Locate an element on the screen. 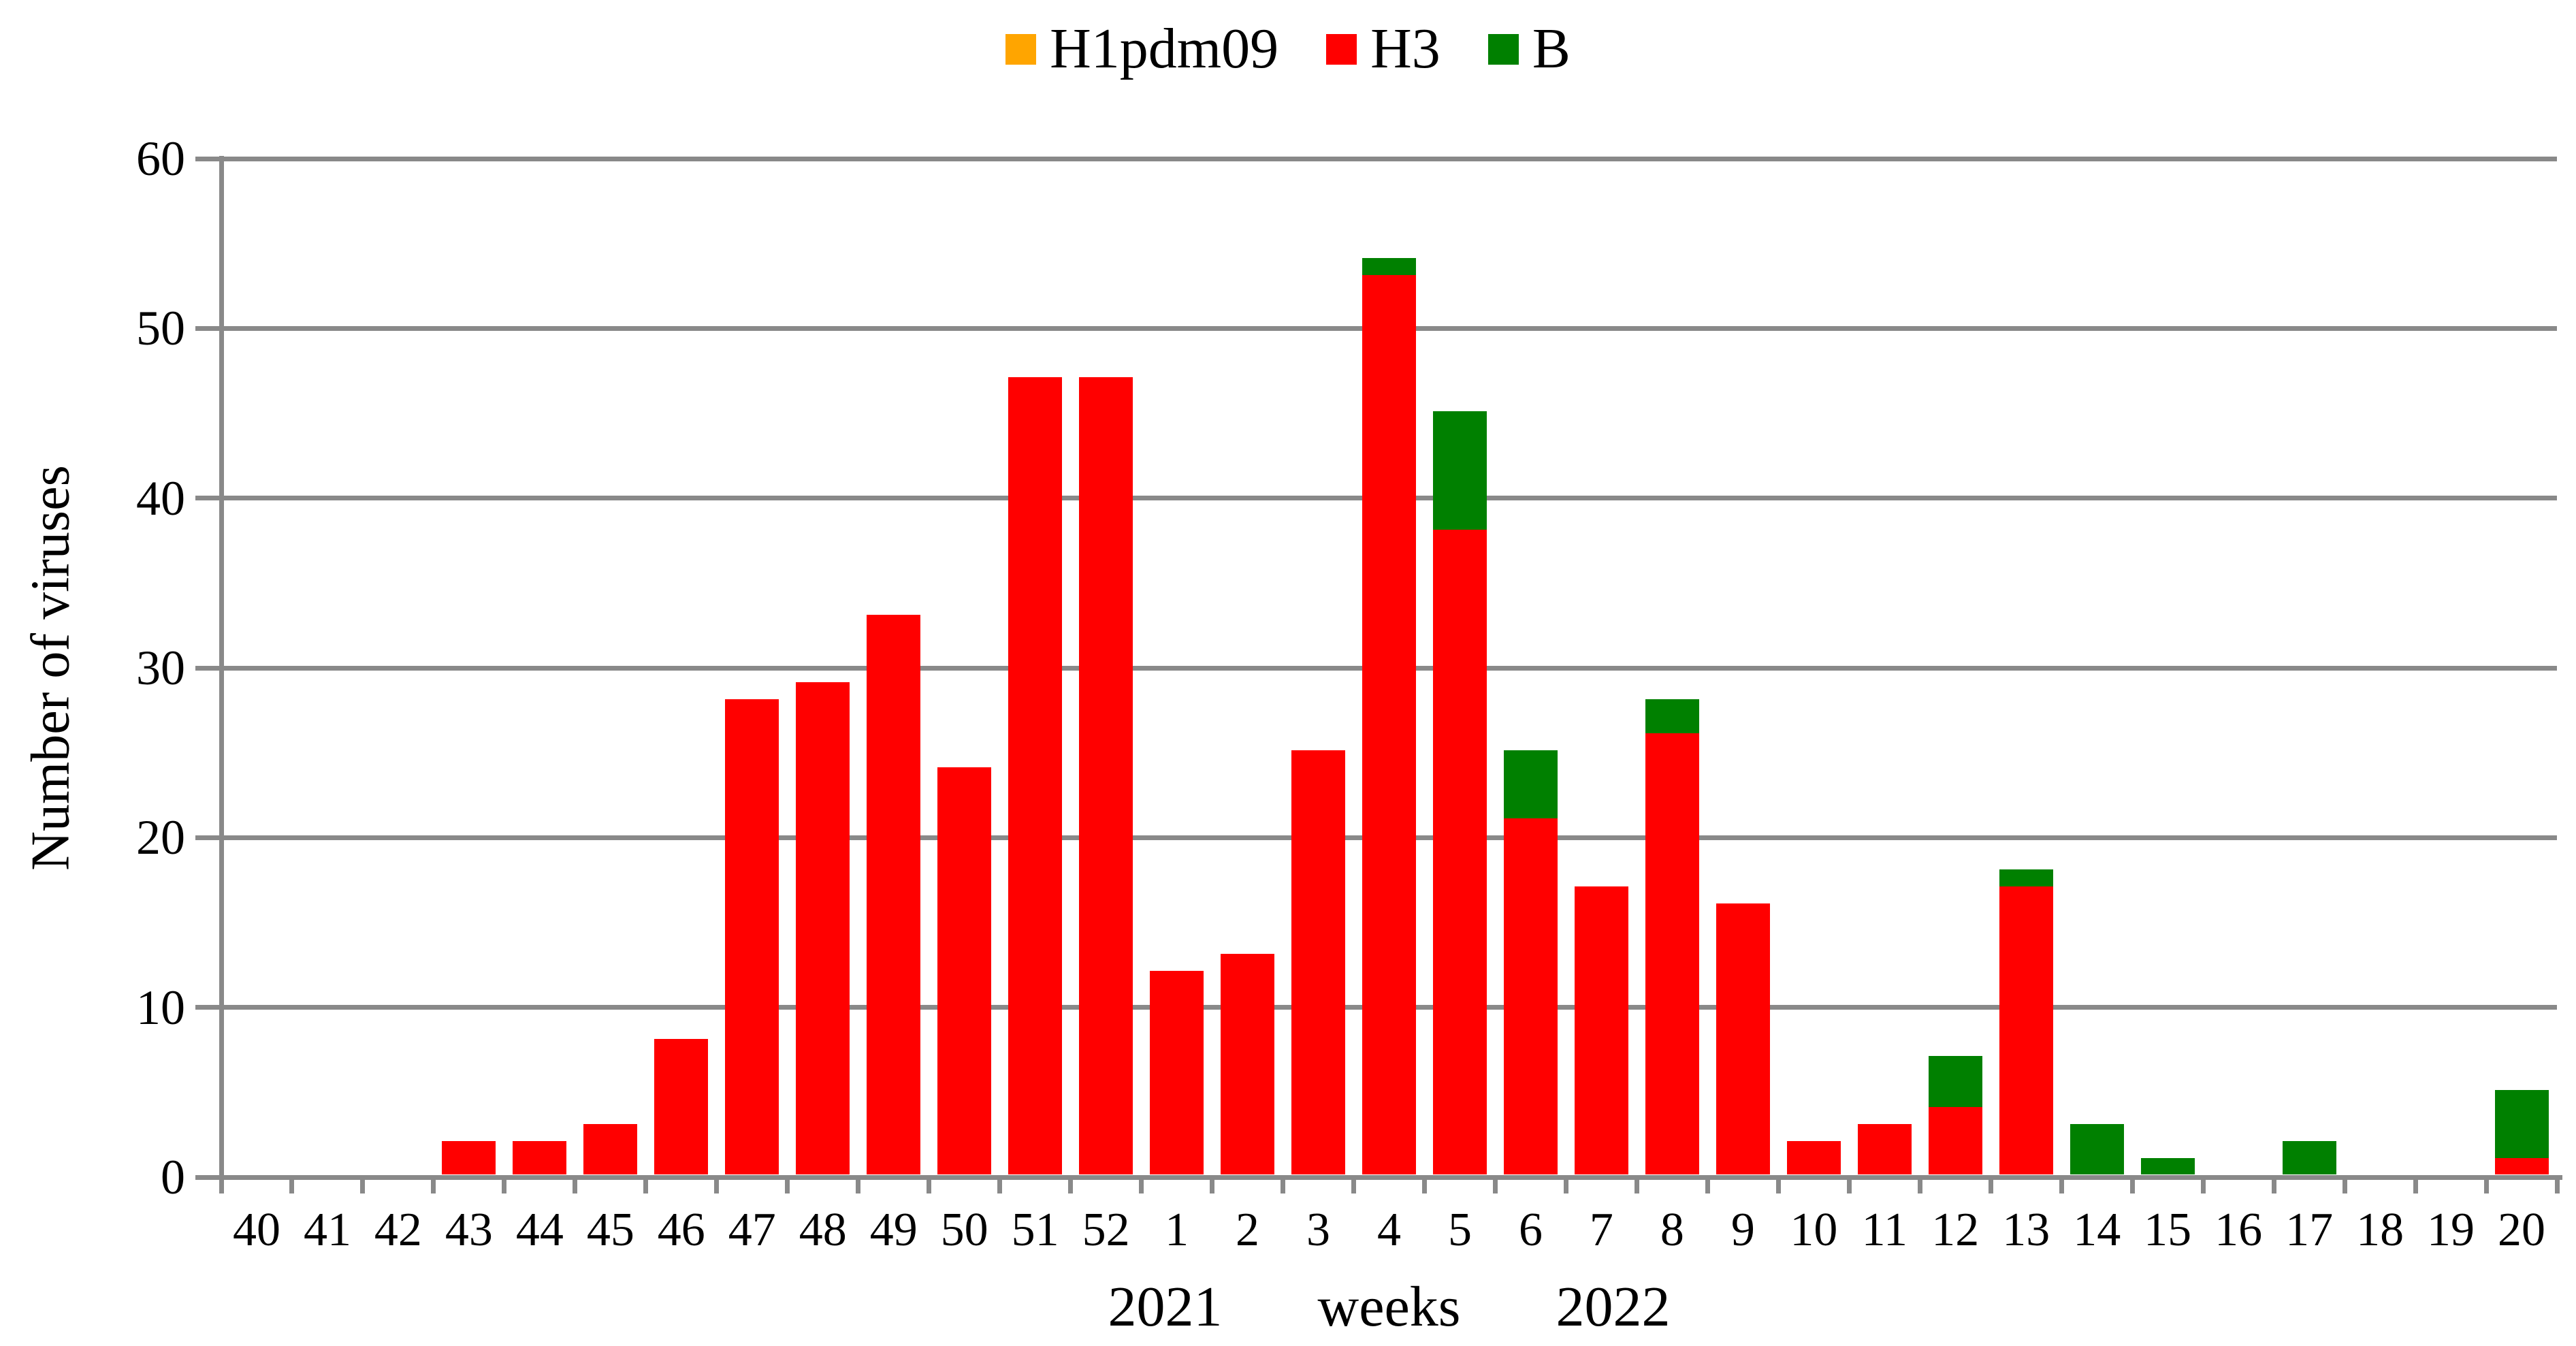 Image resolution: width=2576 pixels, height=1346 pixels. y-tick-label-40: 40 is located at coordinates (161, 498).